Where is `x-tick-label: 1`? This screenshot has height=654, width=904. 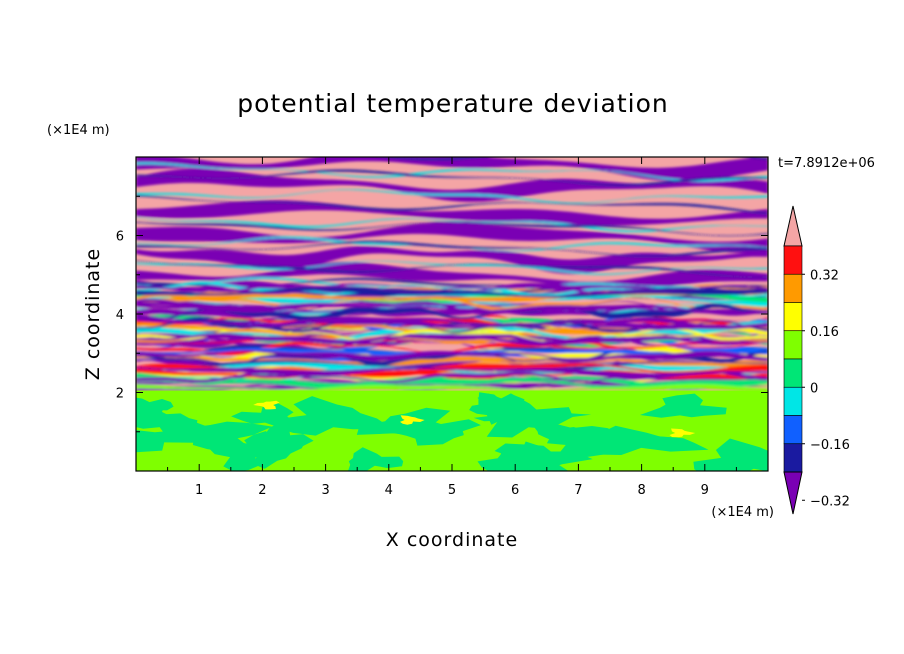 x-tick-label: 1 is located at coordinates (199, 490).